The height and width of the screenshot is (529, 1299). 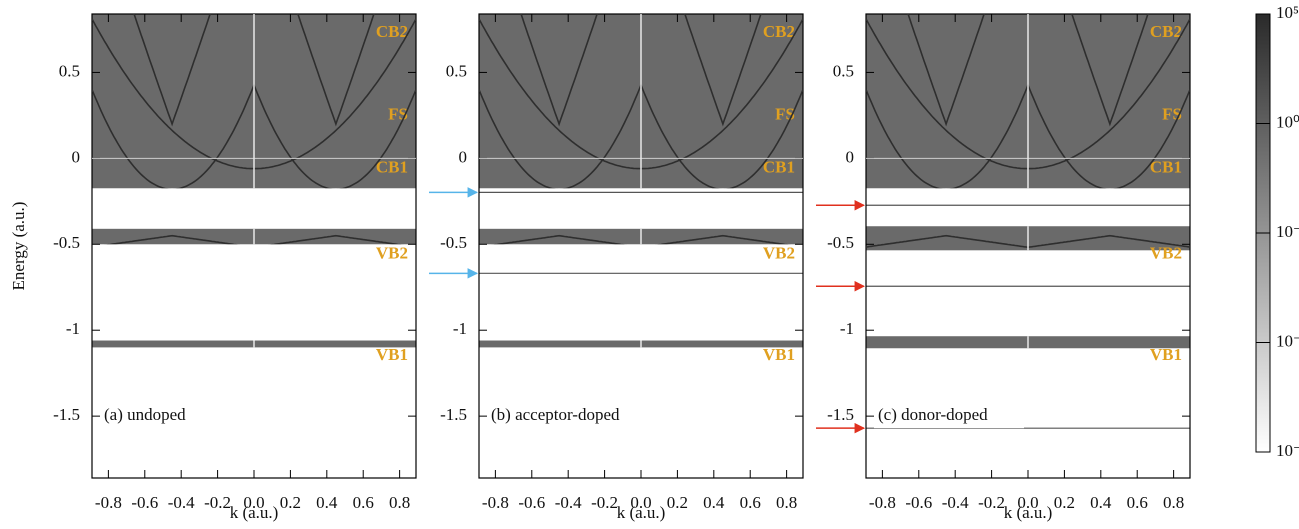 I want to click on colorbar-tick-label: 10⁵, so click(x=1287, y=12).